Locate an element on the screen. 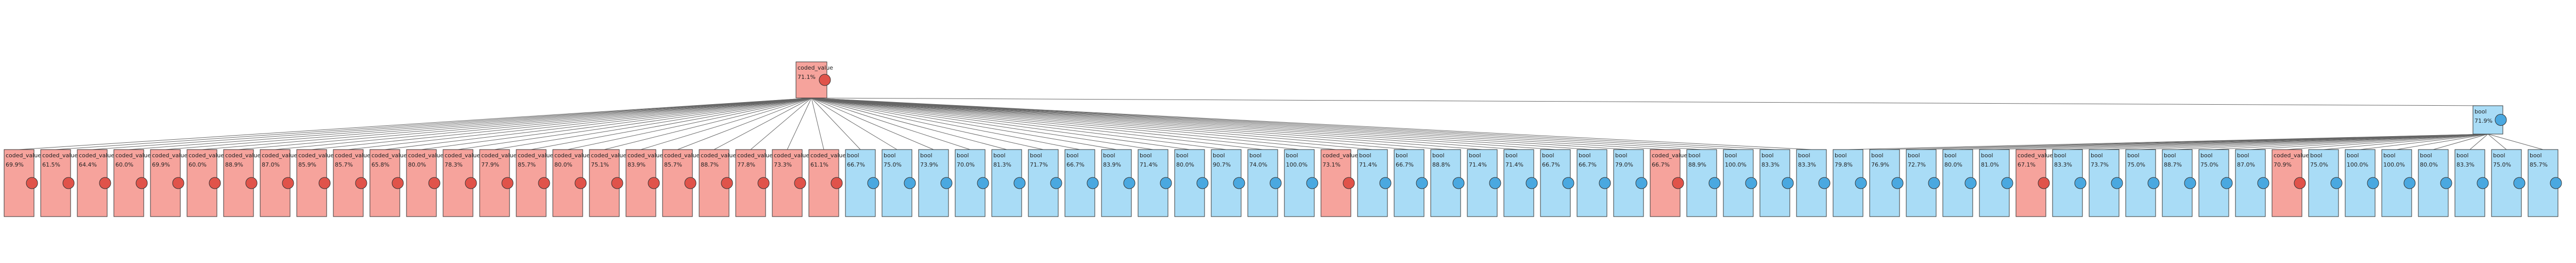  node-percent: 72.7% is located at coordinates (1917, 165).